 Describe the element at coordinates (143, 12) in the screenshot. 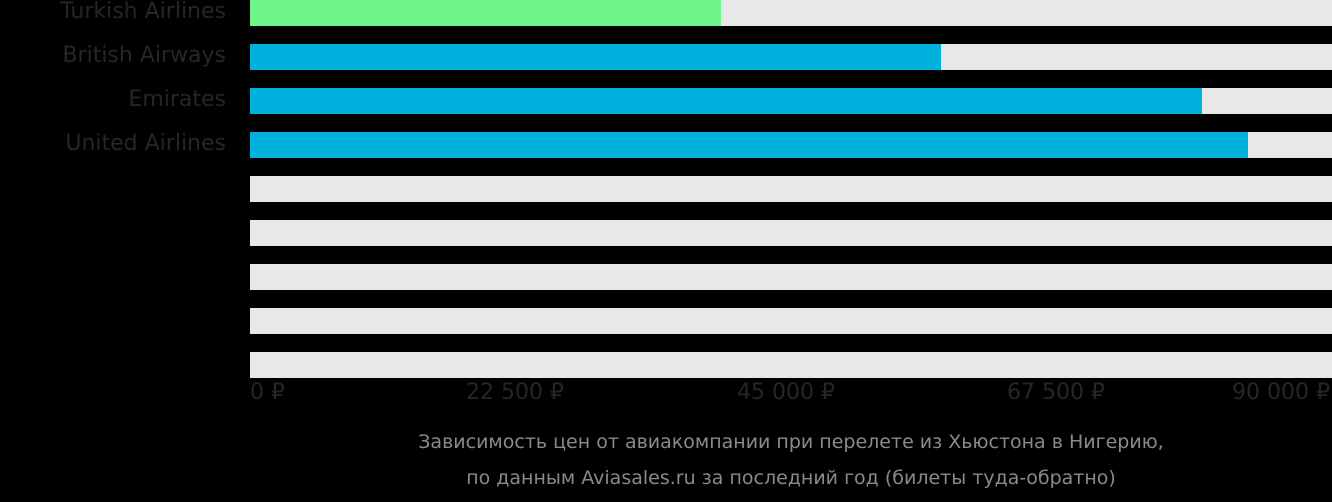

I see `airline-label: Turkish Airlines` at that location.